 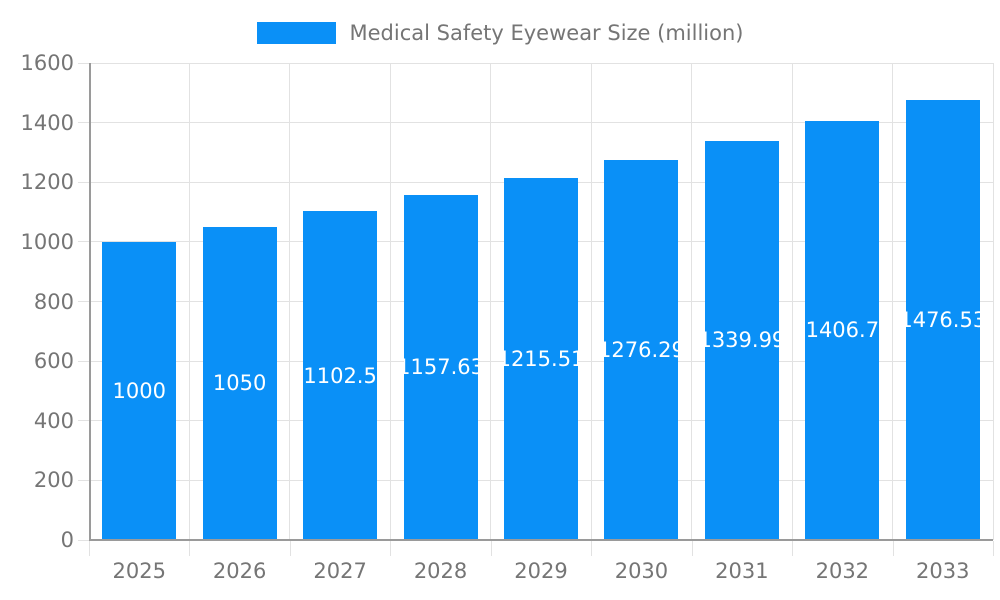 What do you see at coordinates (53, 420) in the screenshot?
I see `y-axis-tick-label: 400` at bounding box center [53, 420].